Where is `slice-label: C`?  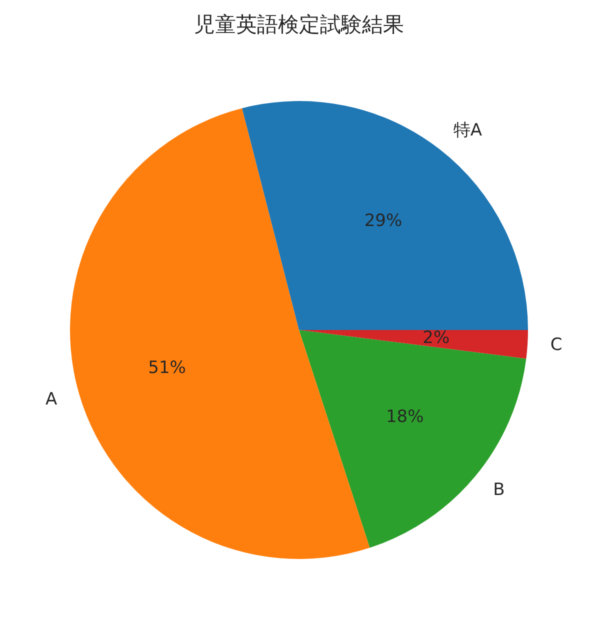
slice-label: C is located at coordinates (556, 345).